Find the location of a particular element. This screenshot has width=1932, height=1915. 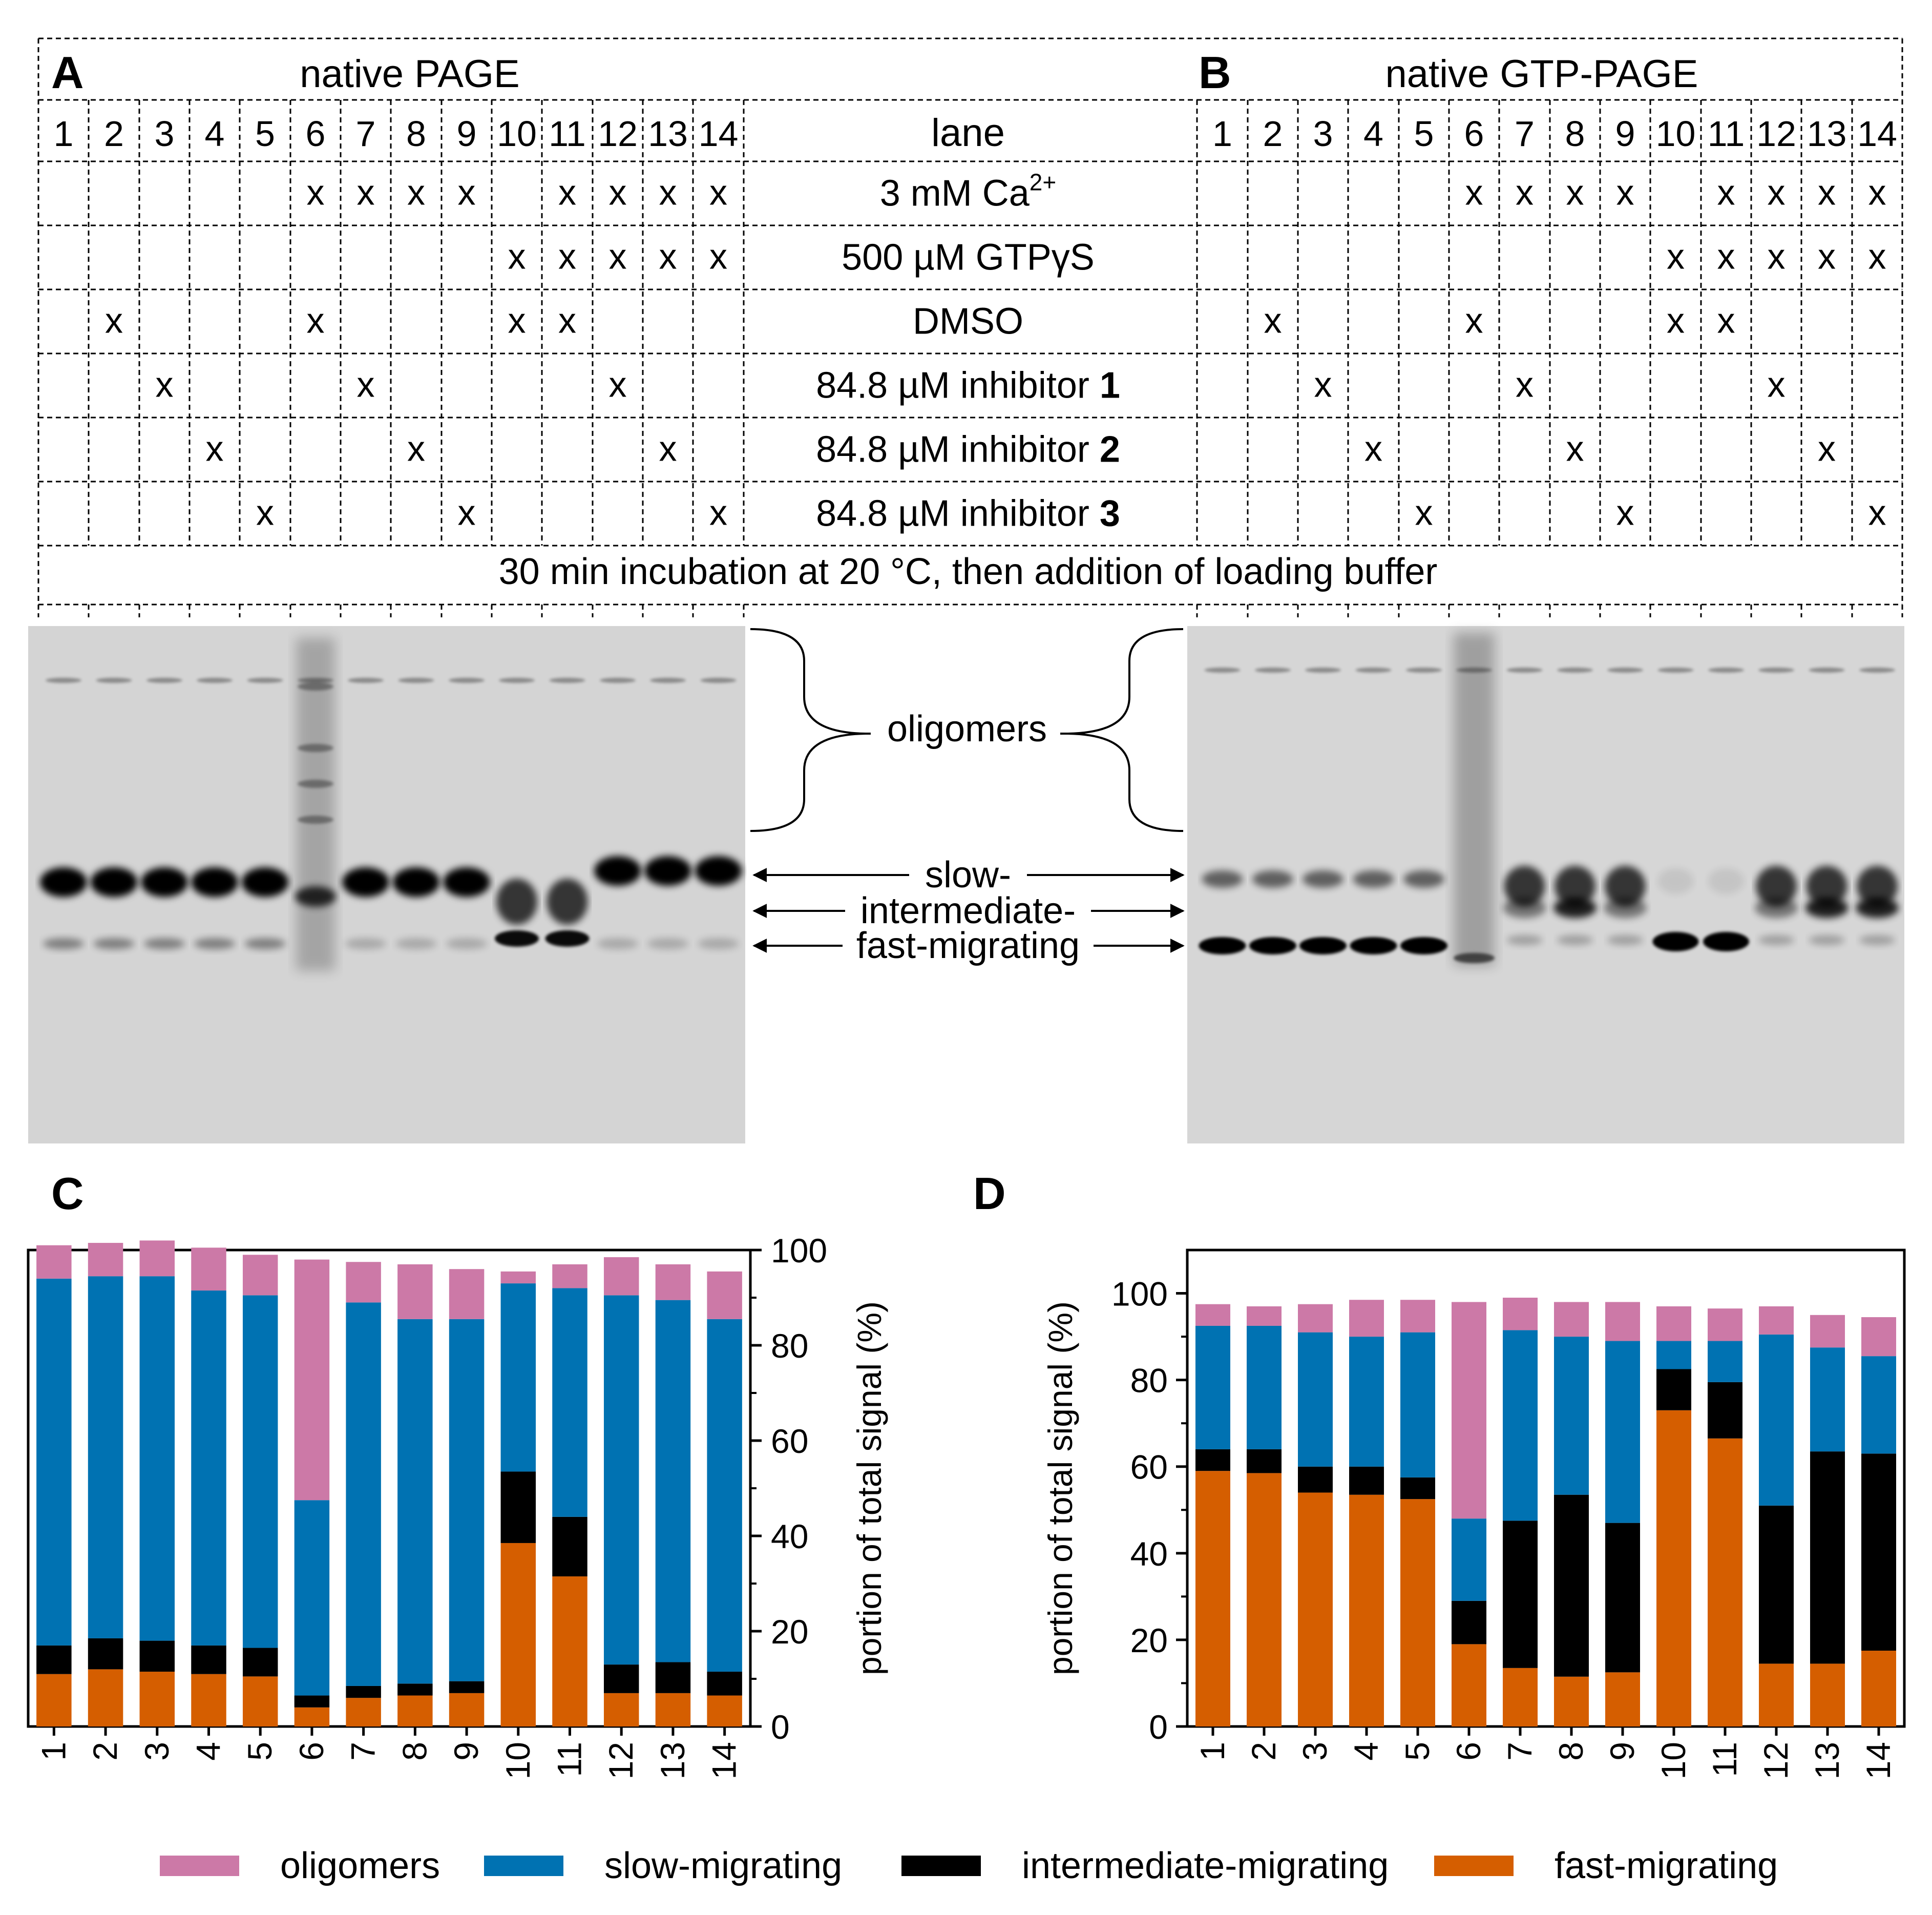

condition-label: 500 µM GTPγS is located at coordinates (968, 257).